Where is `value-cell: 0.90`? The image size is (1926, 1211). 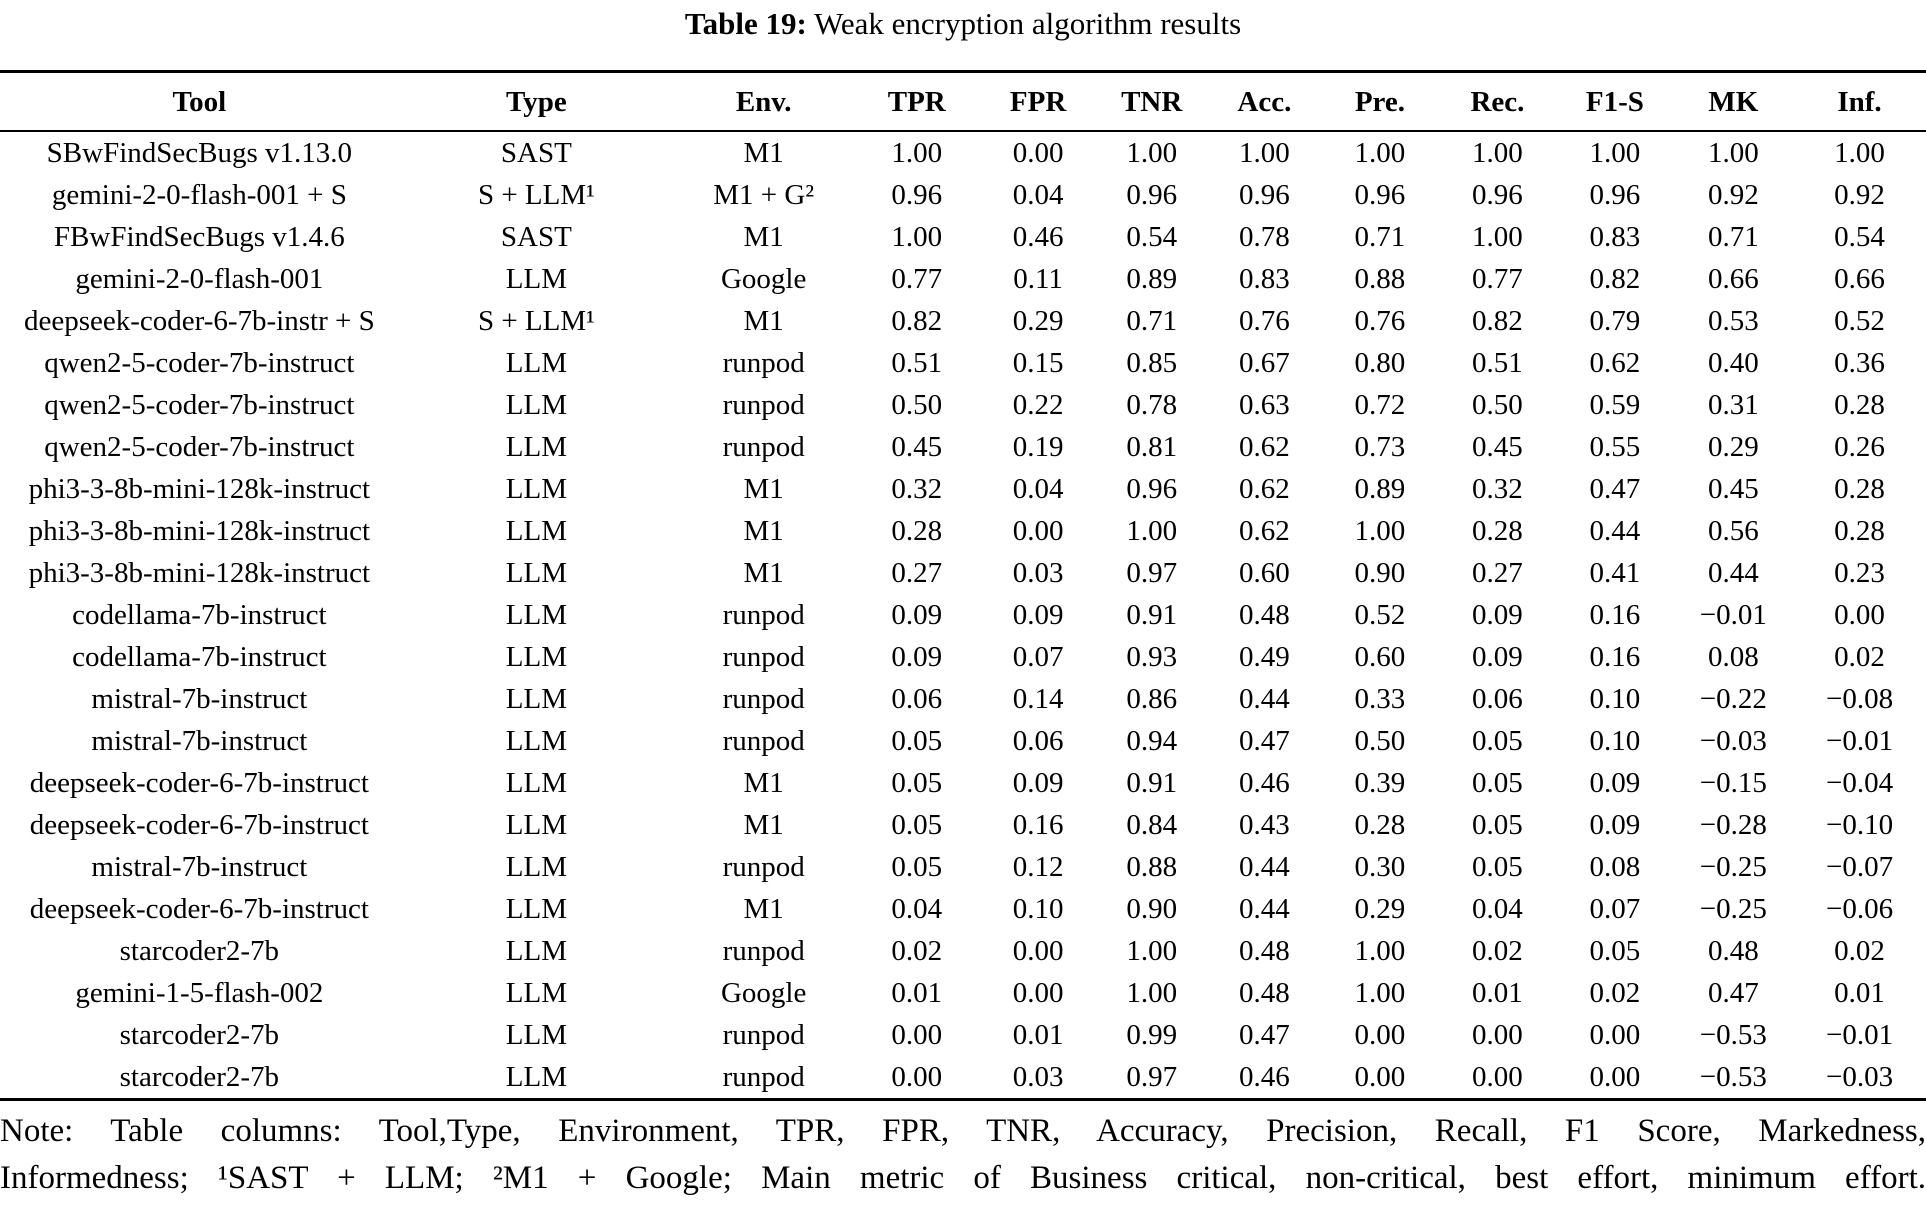 value-cell: 0.90 is located at coordinates (1380, 573).